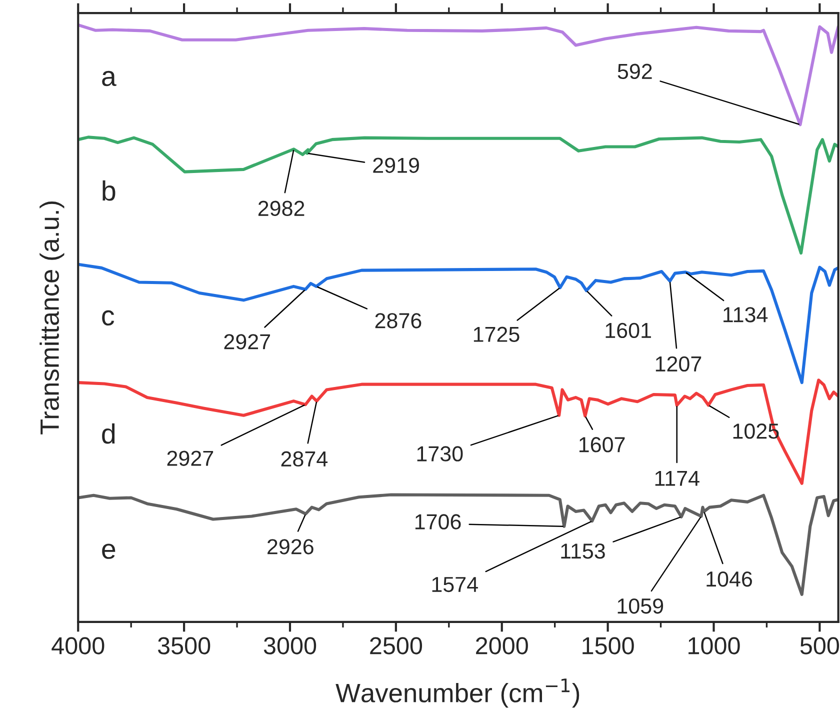 This screenshot has height=724, width=840. Describe the element at coordinates (281, 208) in the screenshot. I see `annotation: 2982` at that location.